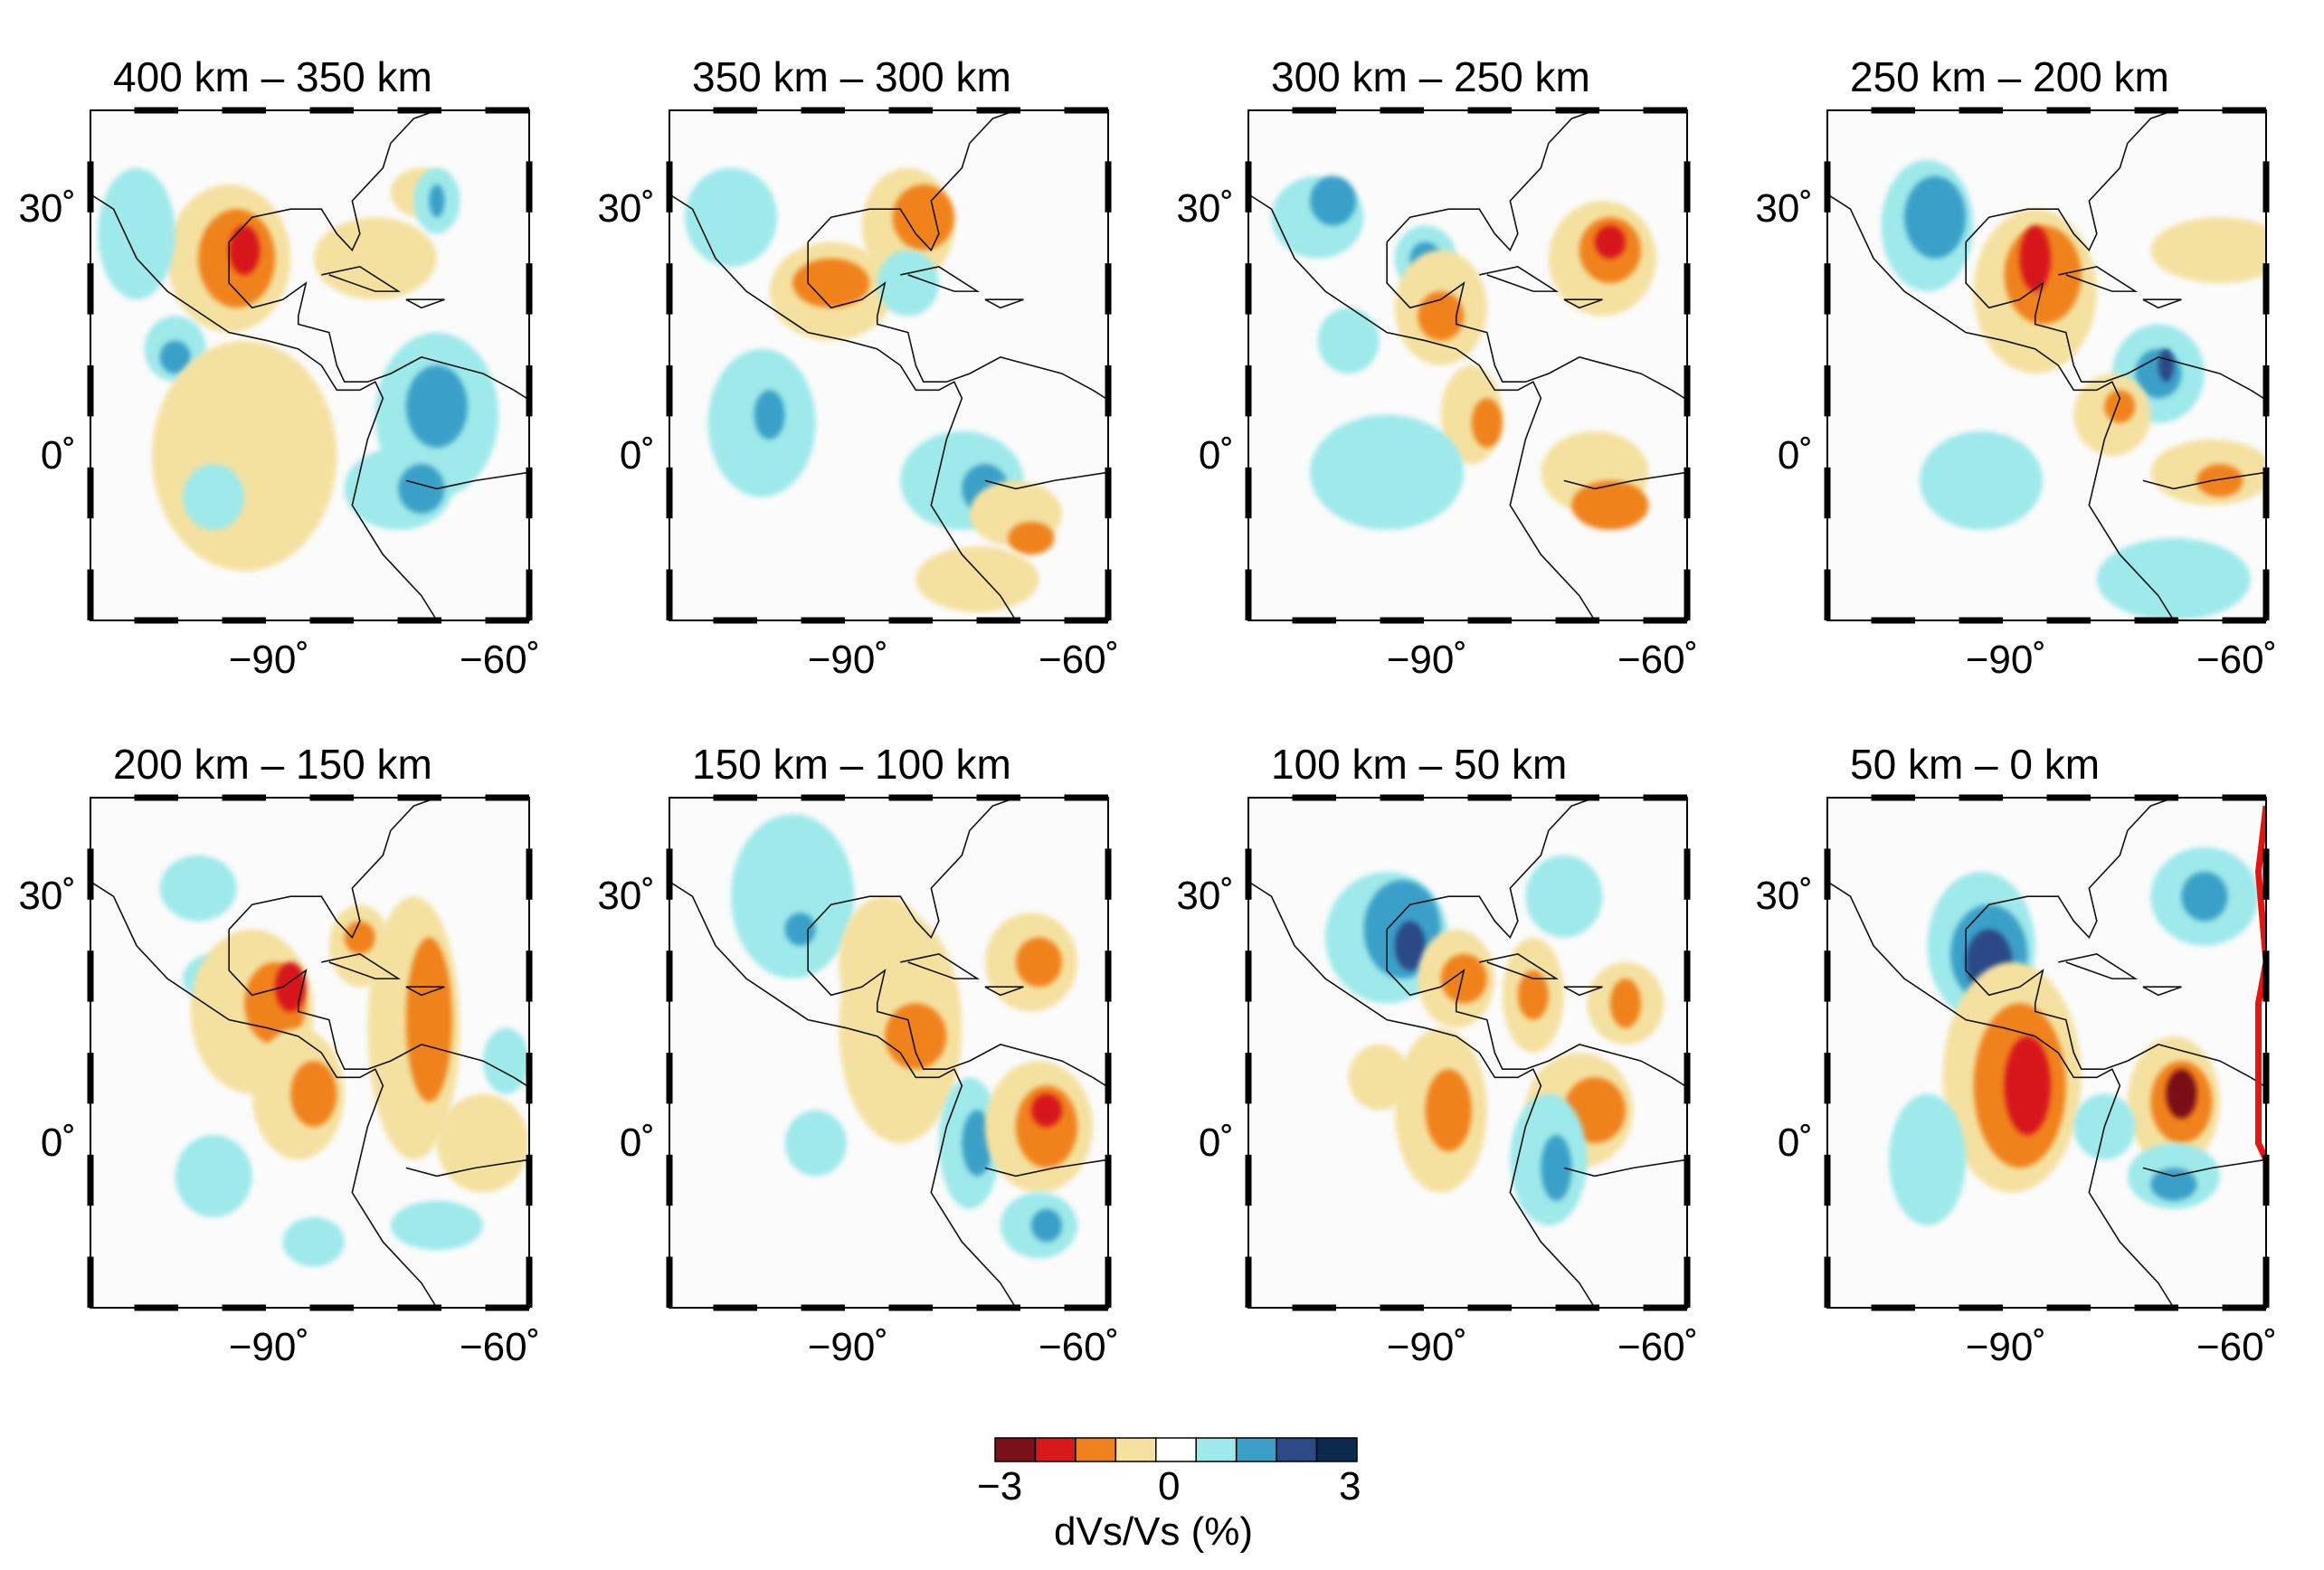 The height and width of the screenshot is (1570, 2324). What do you see at coordinates (848, 660) in the screenshot?
I see `lon-tick-label: −90˚` at bounding box center [848, 660].